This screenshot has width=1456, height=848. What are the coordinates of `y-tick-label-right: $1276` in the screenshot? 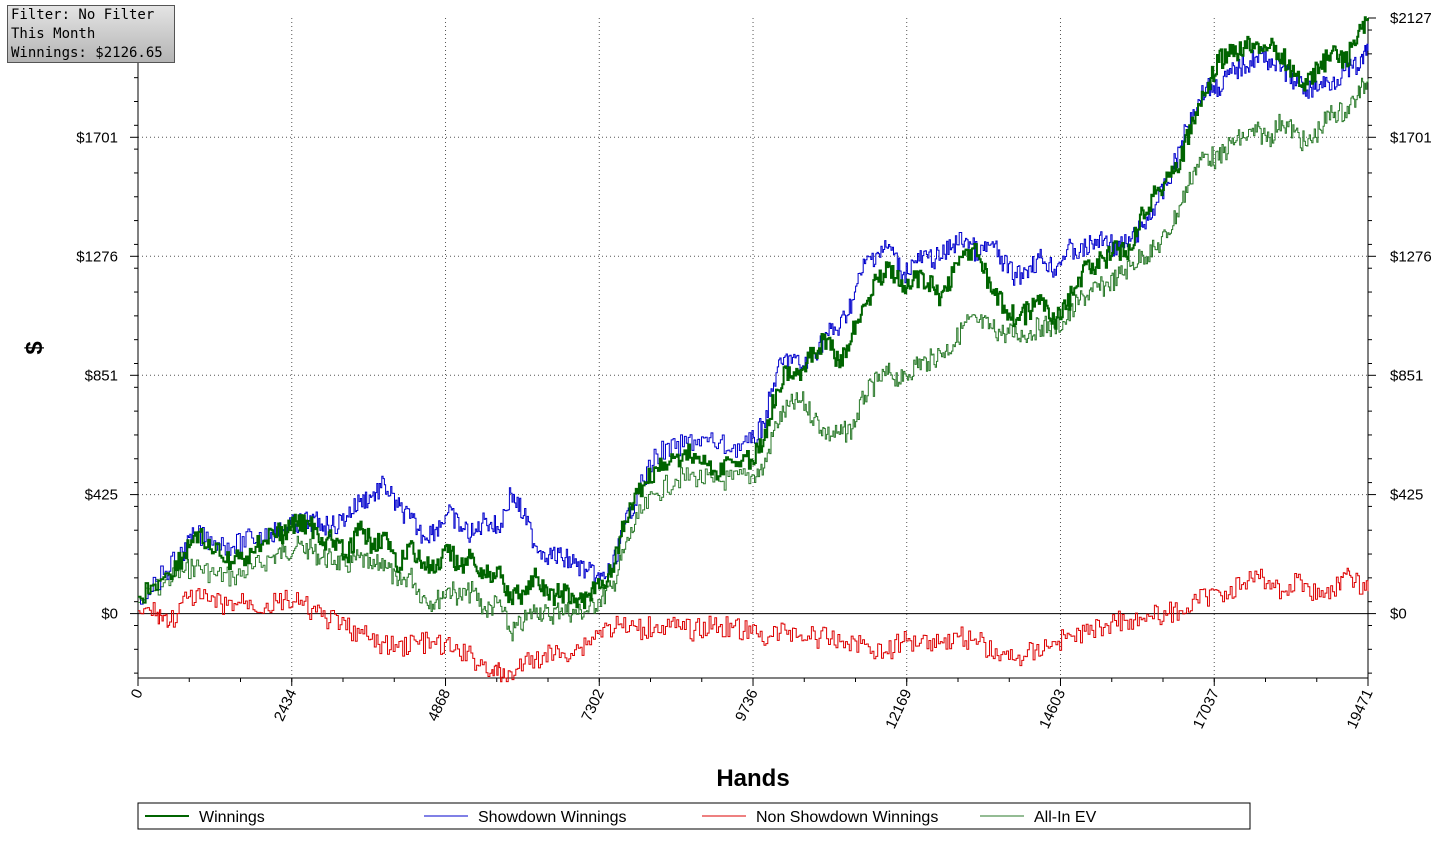 It's located at (1411, 256).